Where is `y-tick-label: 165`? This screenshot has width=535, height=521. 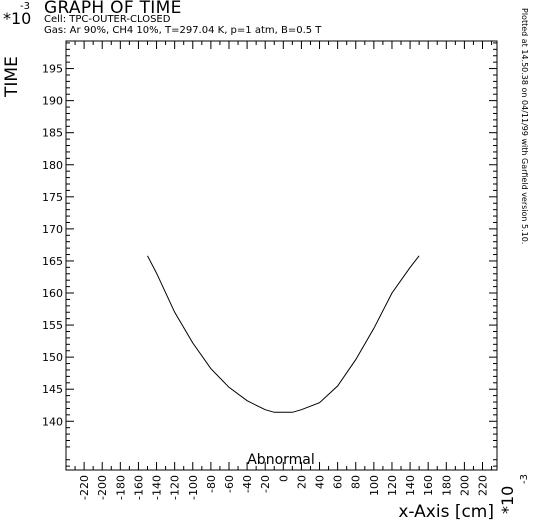 y-tick-label: 165 is located at coordinates (52, 261).